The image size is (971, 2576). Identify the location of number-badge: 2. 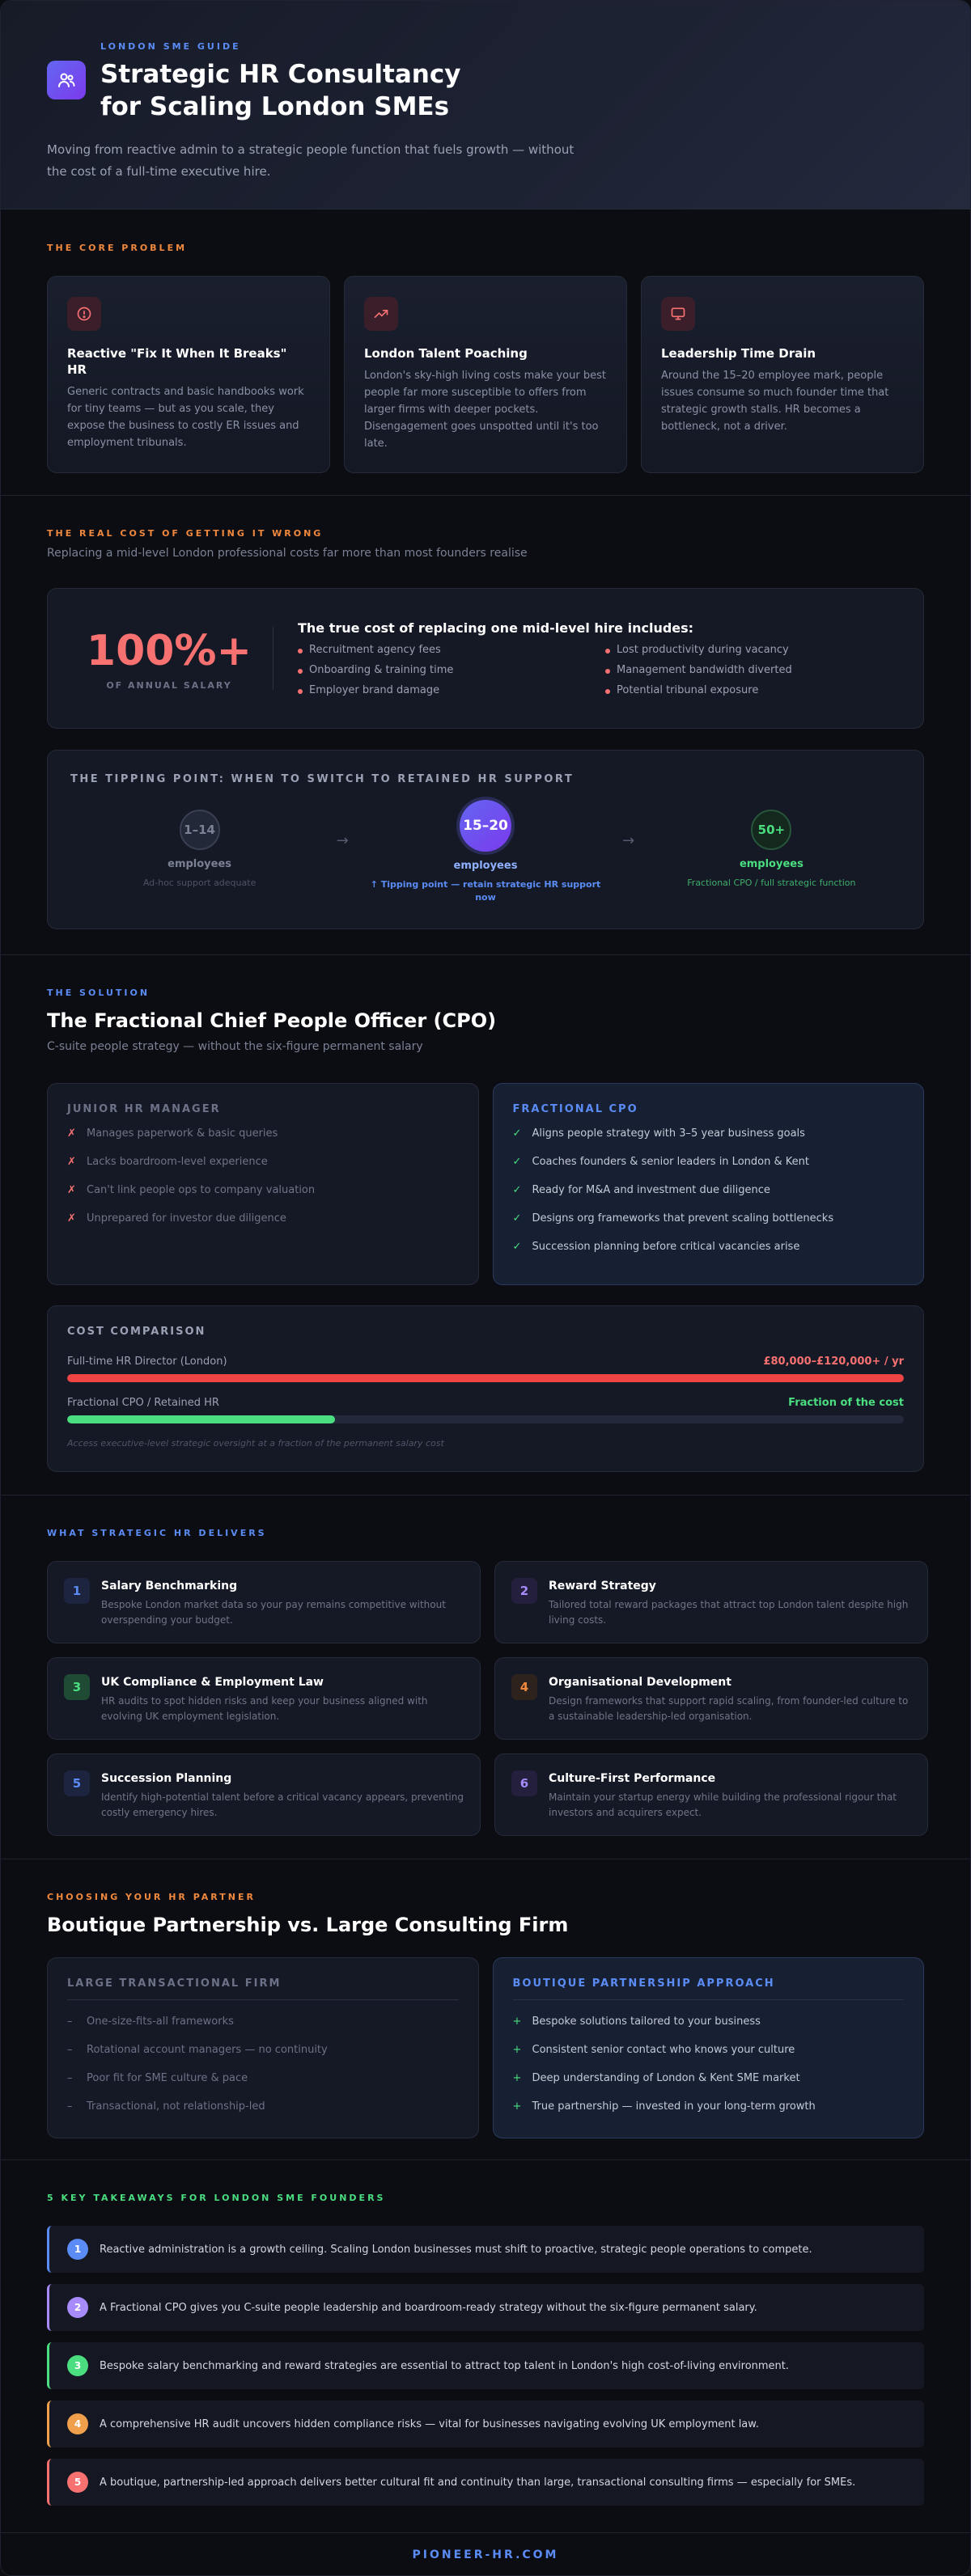
(524, 1591).